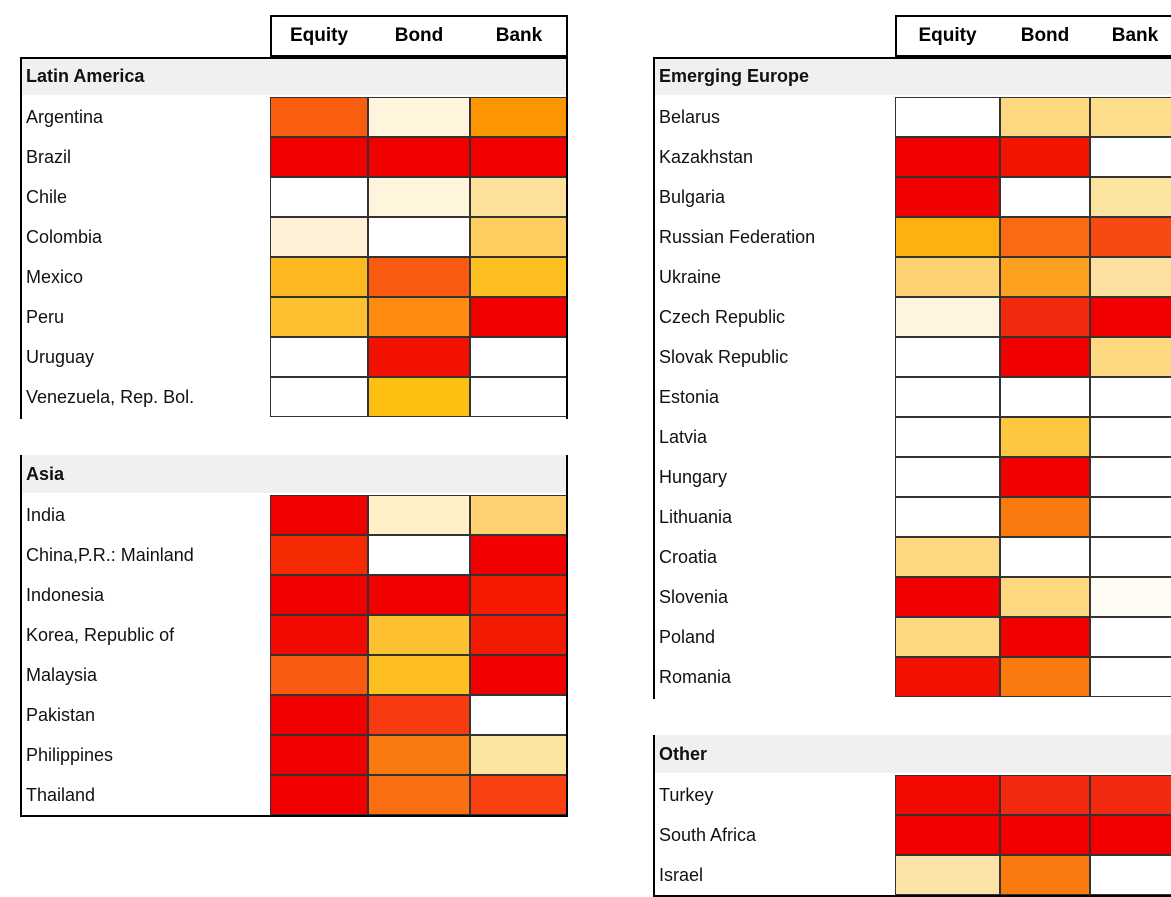  Describe the element at coordinates (110, 554) in the screenshot. I see `country-label: China,P.R.: Mainland` at that location.